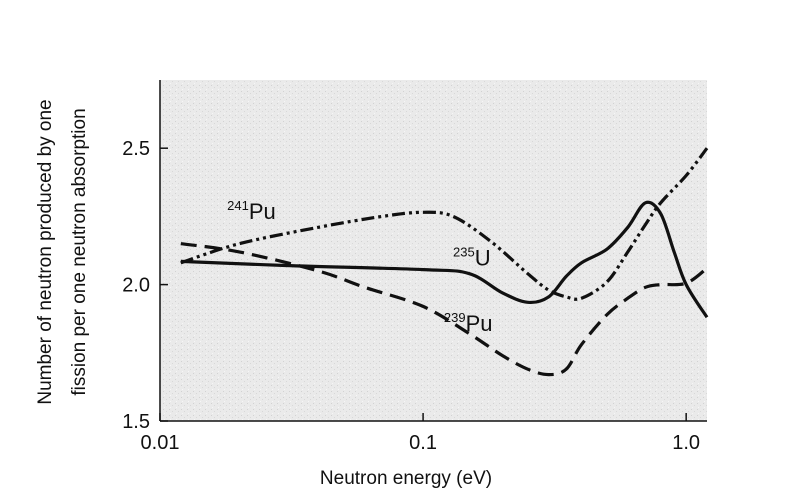 This screenshot has width=787, height=500. What do you see at coordinates (455, 317) in the screenshot?
I see `label-mass-number: 239` at bounding box center [455, 317].